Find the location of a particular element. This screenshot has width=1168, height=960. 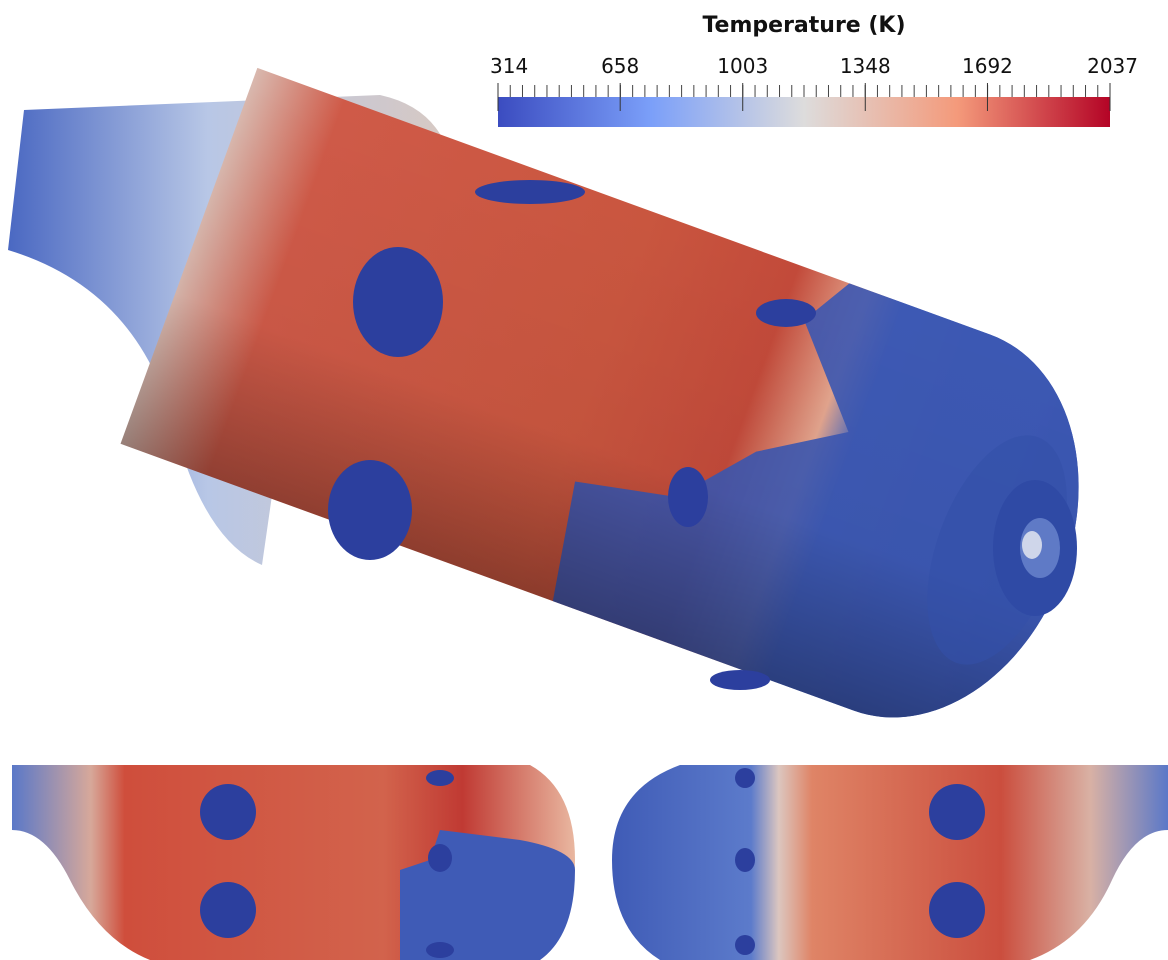

legend-title: Temperature (K) is located at coordinates (803, 25).